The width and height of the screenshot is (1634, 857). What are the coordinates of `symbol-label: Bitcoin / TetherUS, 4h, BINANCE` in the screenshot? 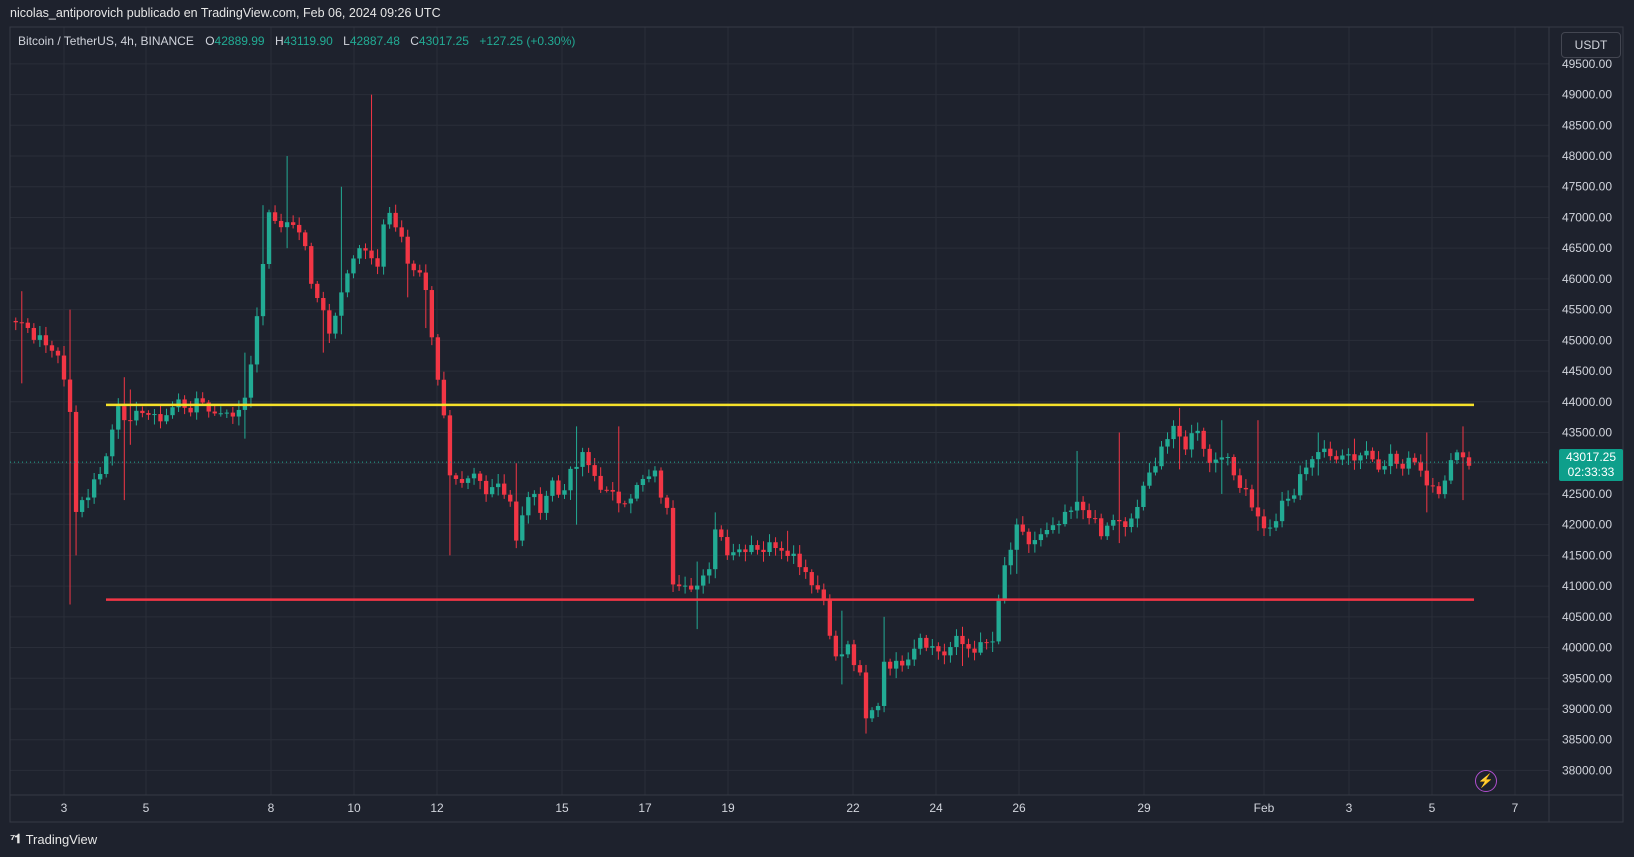 It's located at (106, 41).